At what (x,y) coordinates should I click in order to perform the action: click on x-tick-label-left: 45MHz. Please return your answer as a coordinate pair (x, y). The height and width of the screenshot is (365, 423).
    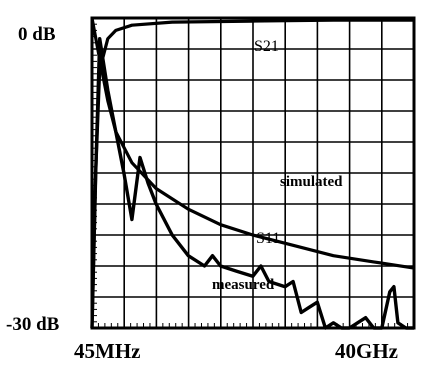
    Looking at the image, I should click on (107, 351).